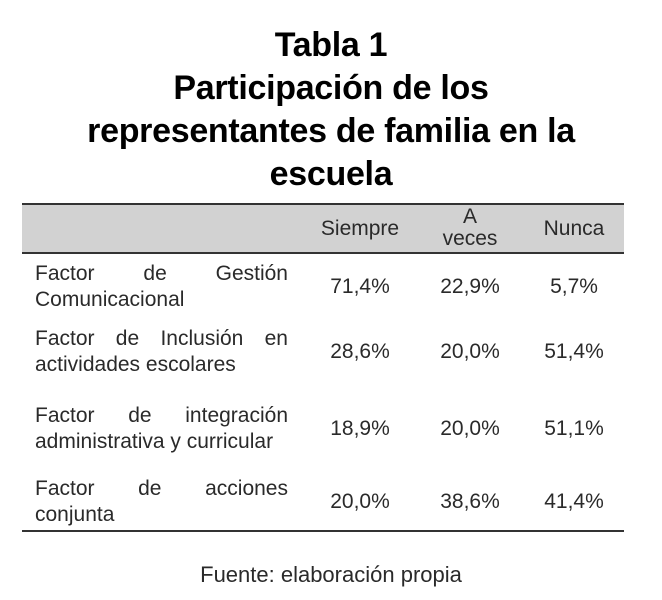 The width and height of the screenshot is (662, 600). I want to click on cell-a-veces: 22,9%, so click(470, 286).